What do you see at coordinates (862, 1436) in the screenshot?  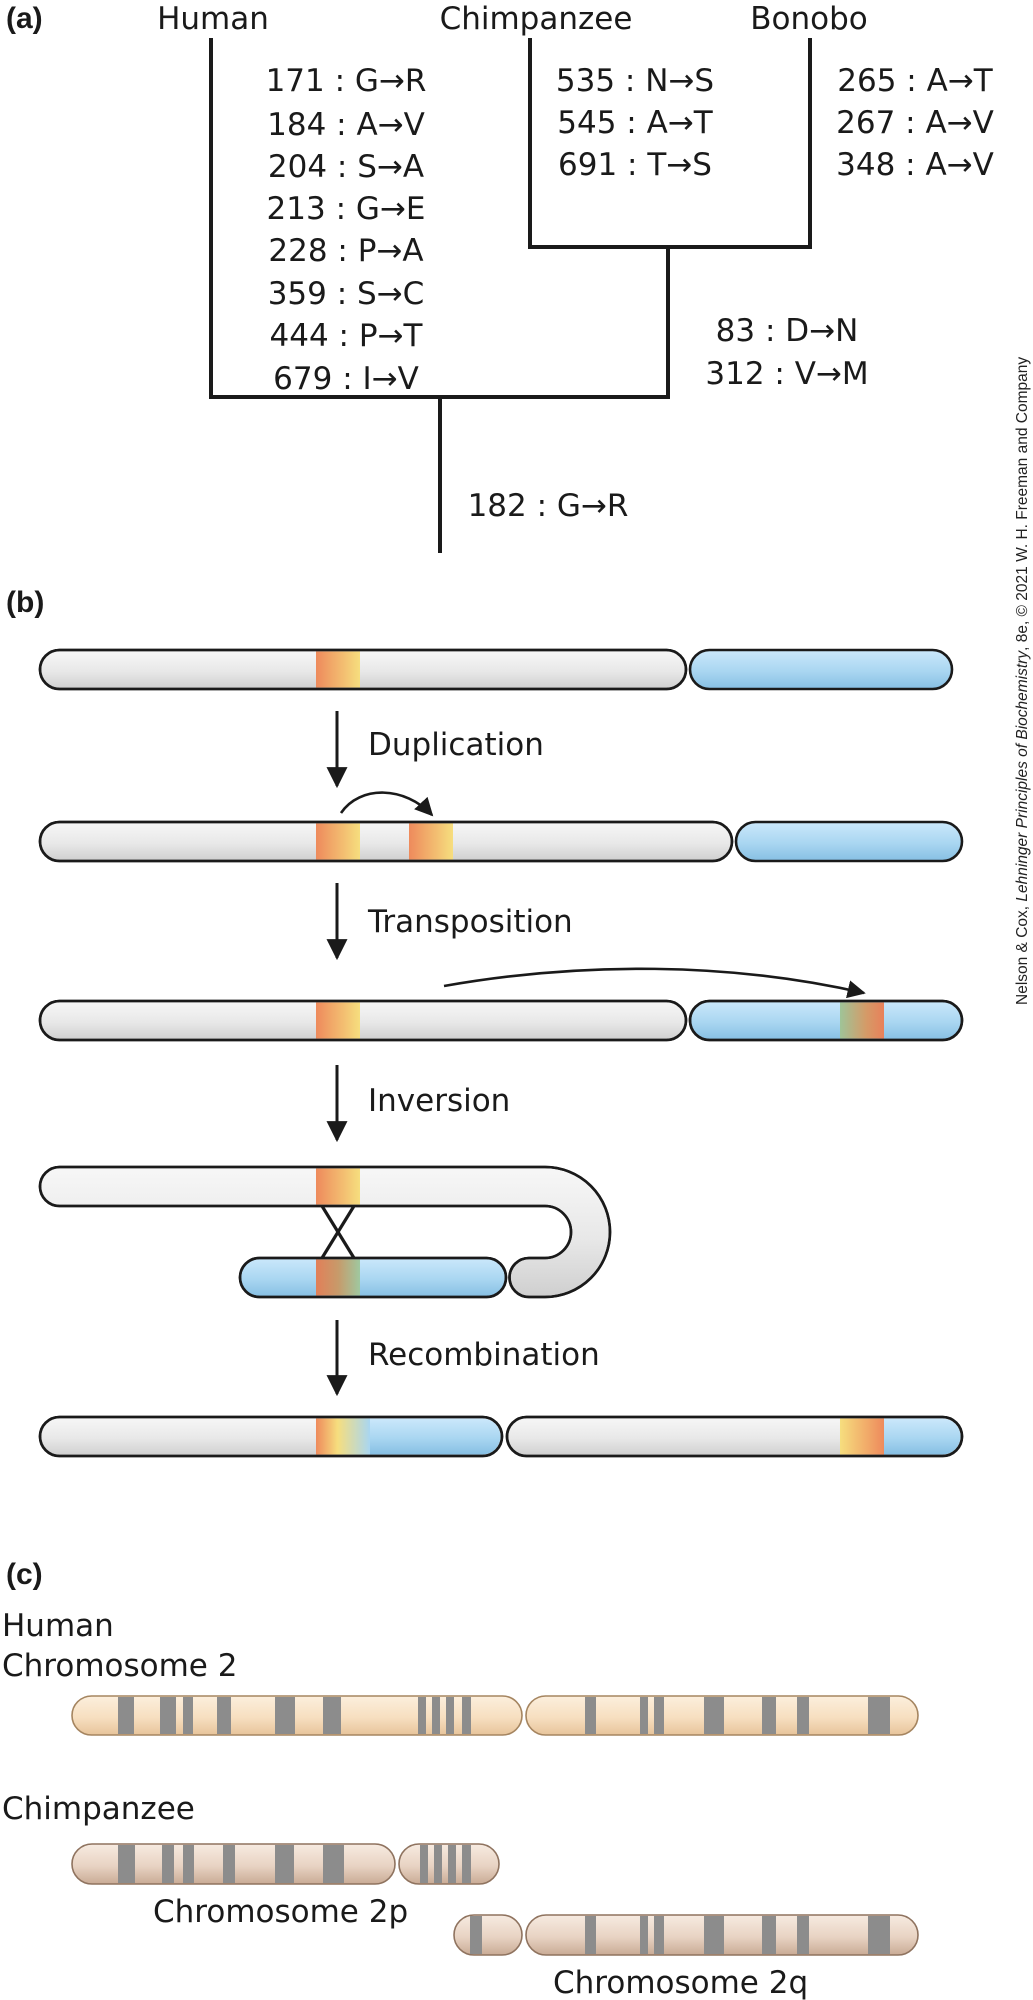 I see `inverted-segment` at bounding box center [862, 1436].